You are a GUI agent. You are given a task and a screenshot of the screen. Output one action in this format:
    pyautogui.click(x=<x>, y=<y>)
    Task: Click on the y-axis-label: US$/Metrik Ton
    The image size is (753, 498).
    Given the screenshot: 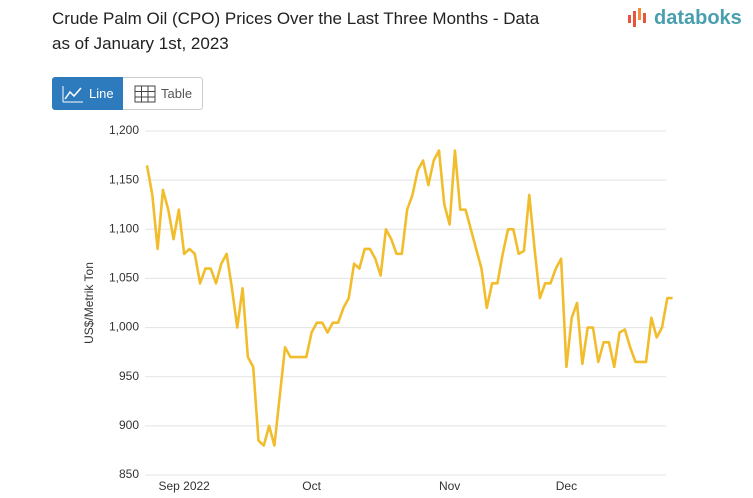 What is the action you would take?
    pyautogui.click(x=89, y=303)
    